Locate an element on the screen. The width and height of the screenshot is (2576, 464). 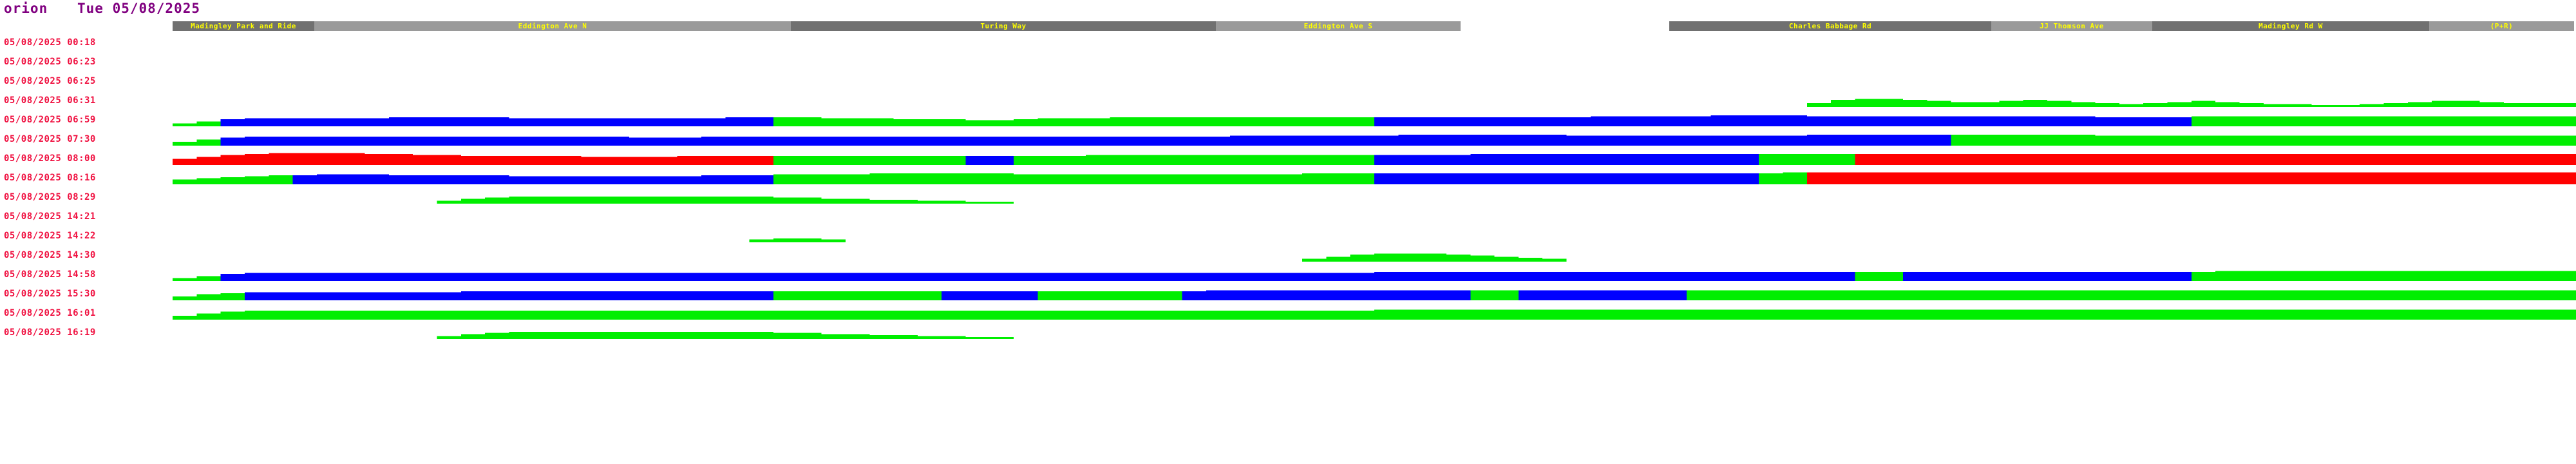
timestamp-label: 05/08/2025 16:01 is located at coordinates (50, 313).